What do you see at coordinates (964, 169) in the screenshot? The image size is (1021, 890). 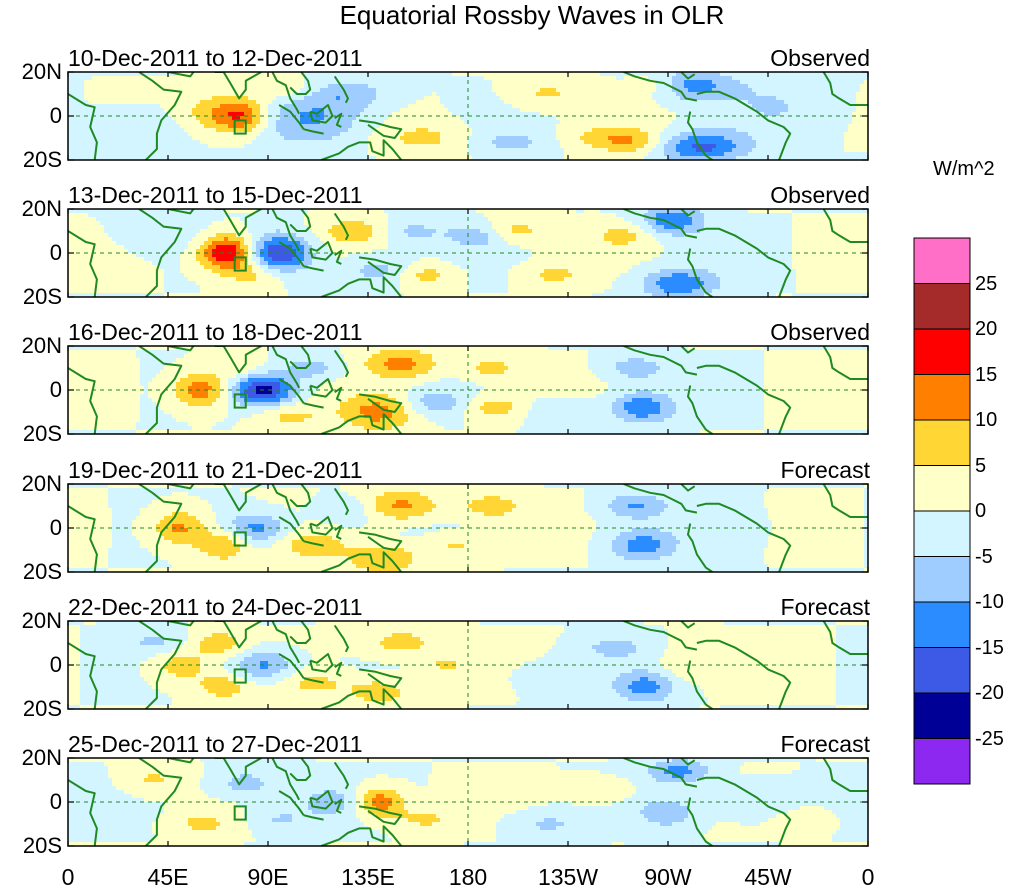 I see `colorbar-unit-label: W/m^2` at bounding box center [964, 169].